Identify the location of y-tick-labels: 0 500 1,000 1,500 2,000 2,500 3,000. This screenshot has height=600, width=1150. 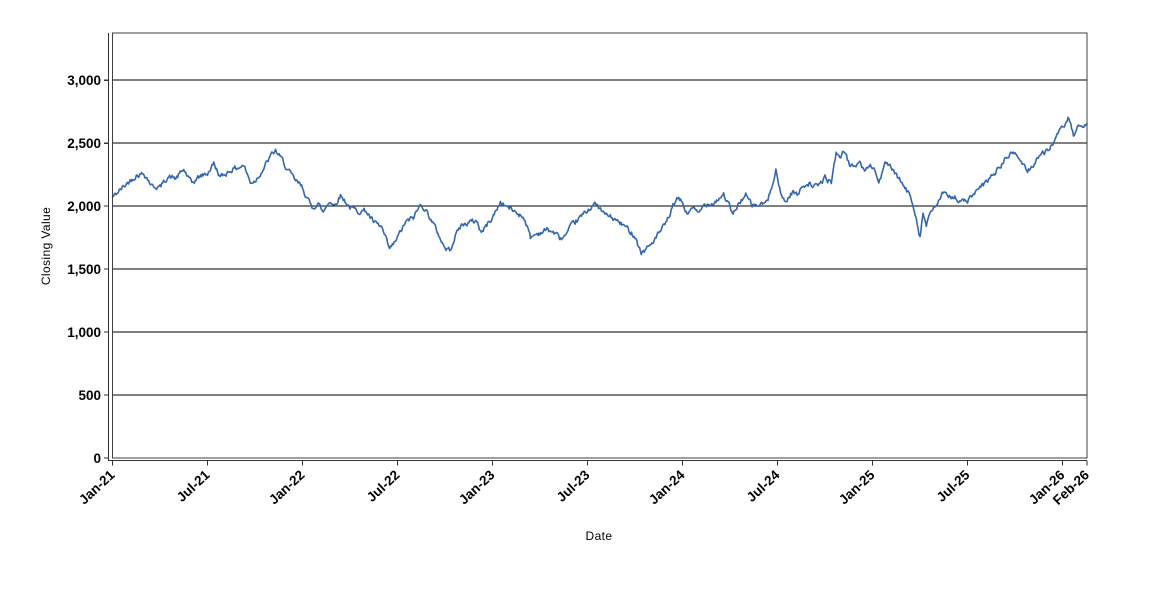
(84, 269).